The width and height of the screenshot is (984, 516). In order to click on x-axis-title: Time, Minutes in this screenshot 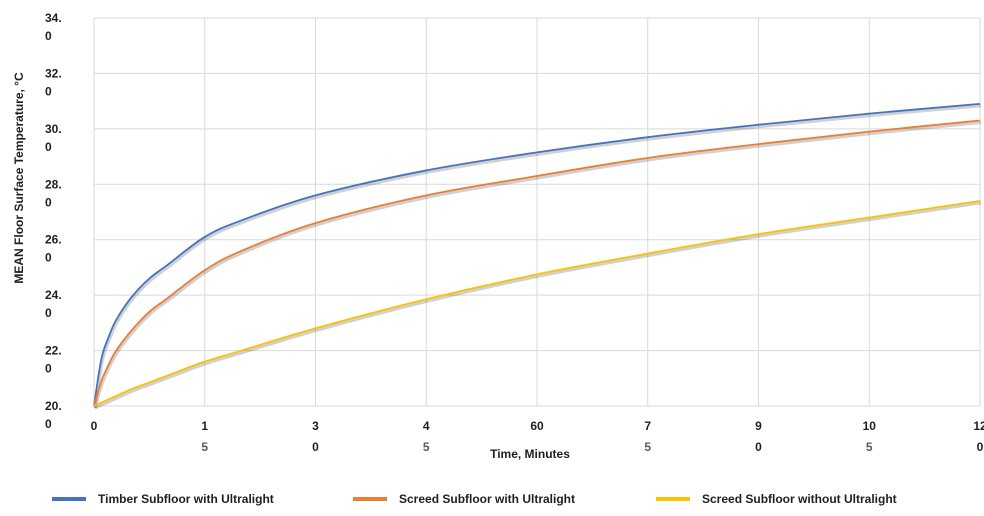, I will do `click(530, 454)`.